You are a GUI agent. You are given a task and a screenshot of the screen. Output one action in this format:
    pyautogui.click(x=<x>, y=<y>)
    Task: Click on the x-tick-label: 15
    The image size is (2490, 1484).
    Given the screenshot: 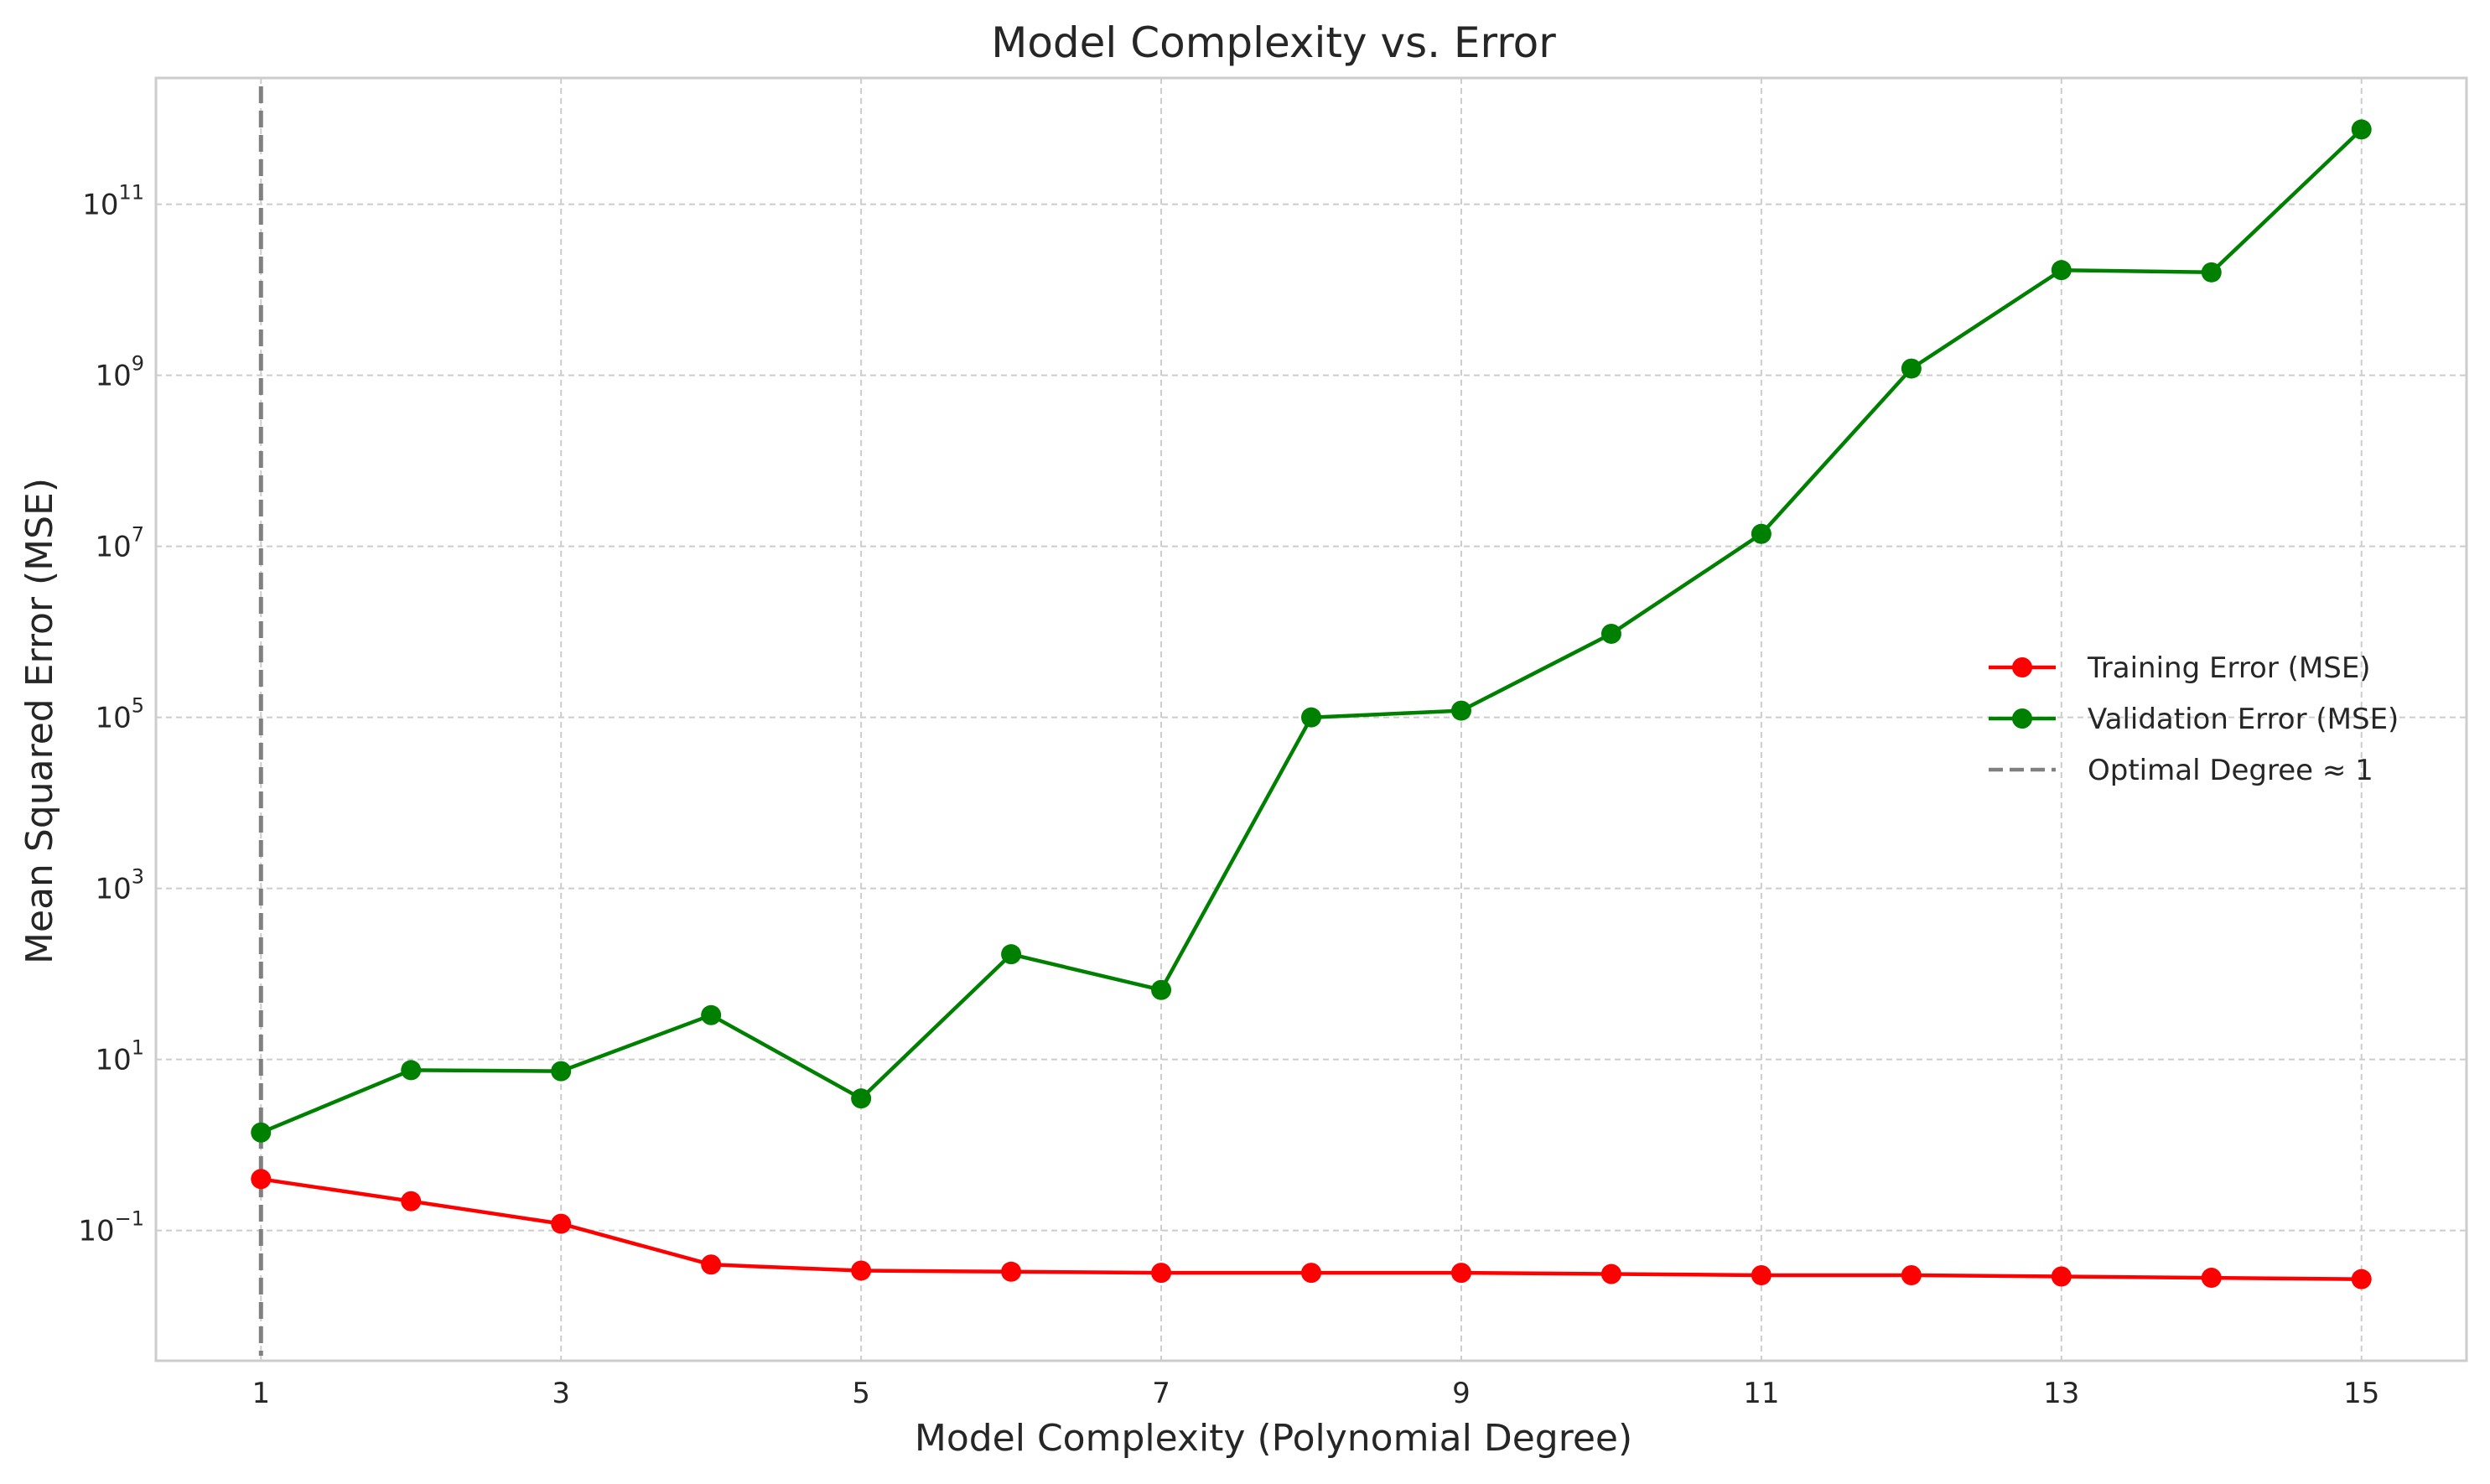 What is the action you would take?
    pyautogui.click(x=2361, y=1393)
    